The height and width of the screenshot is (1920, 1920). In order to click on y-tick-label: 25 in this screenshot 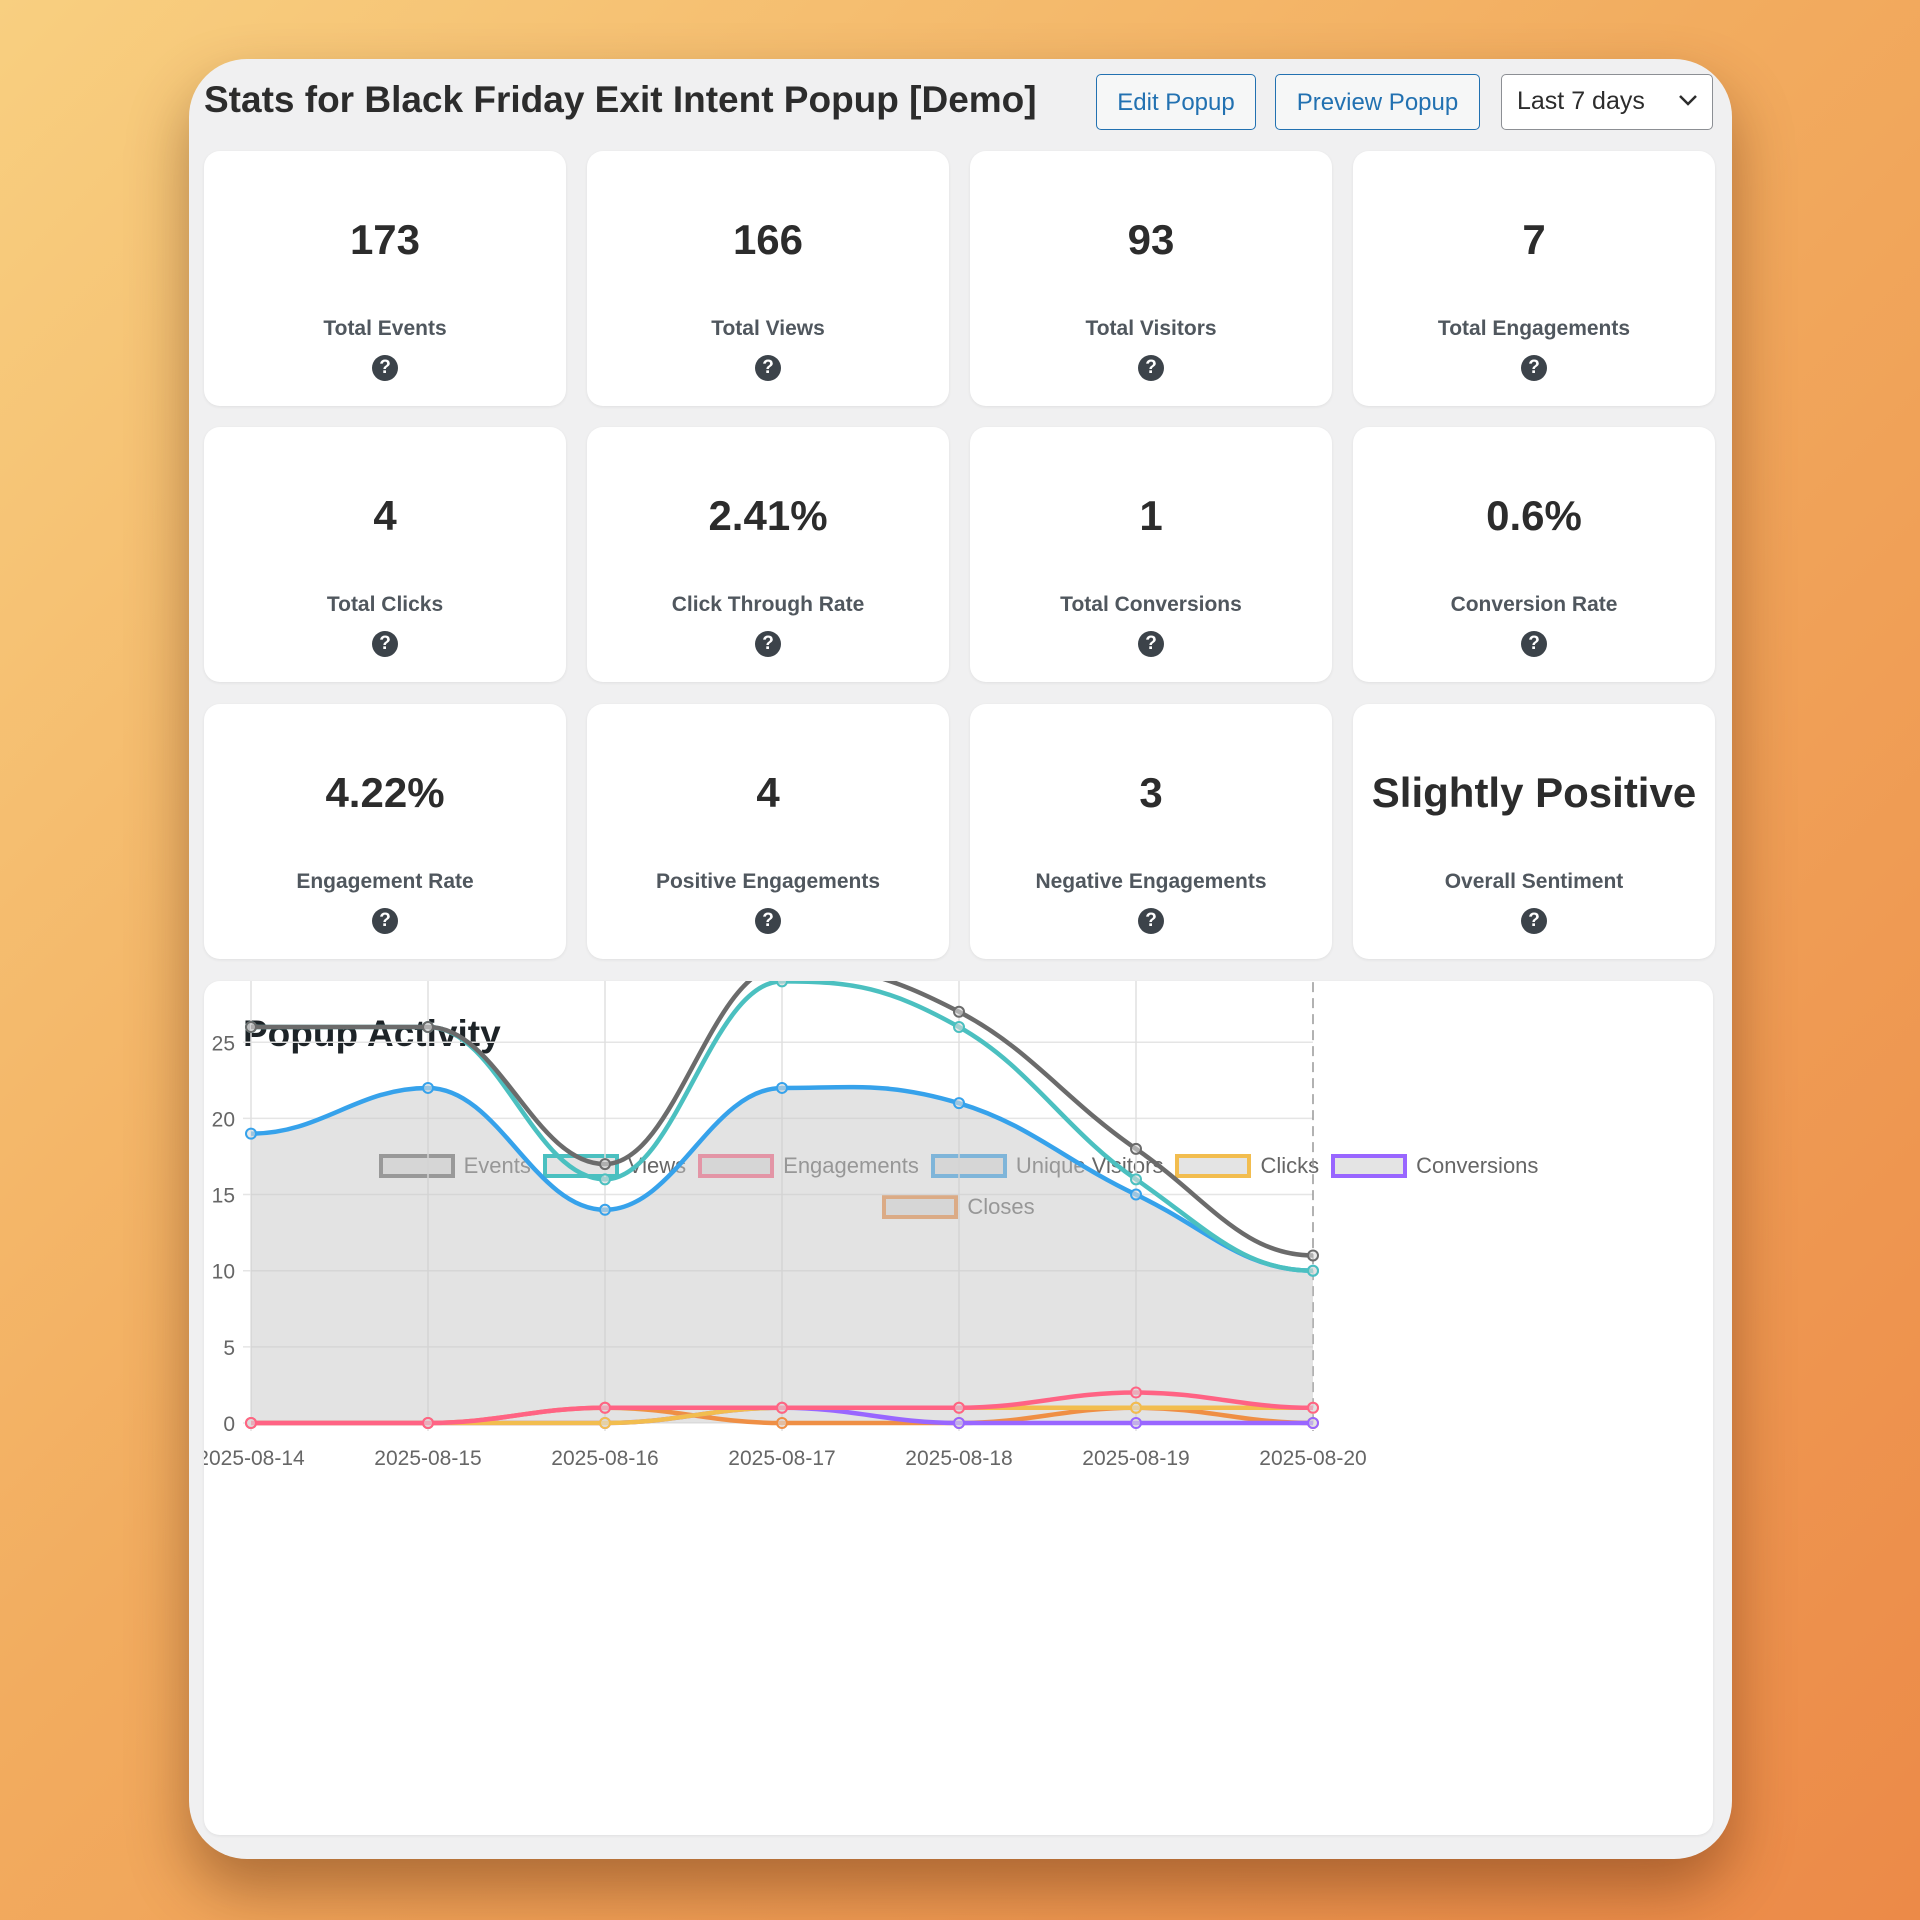, I will do `click(223, 1043)`.